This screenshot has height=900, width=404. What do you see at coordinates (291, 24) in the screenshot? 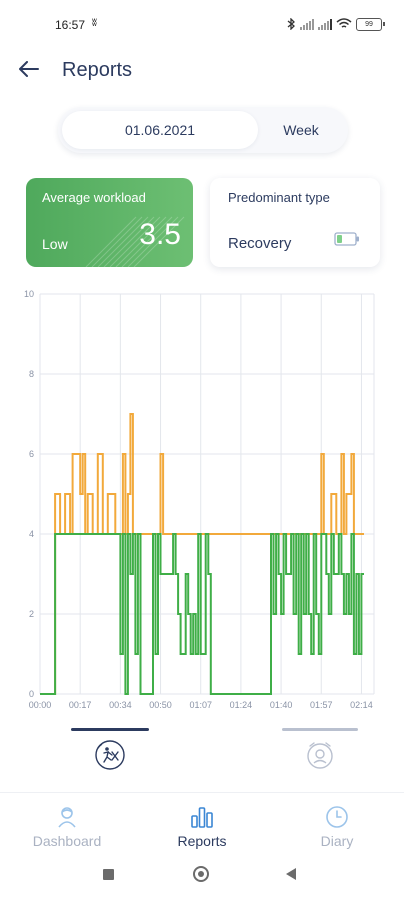
I see `bluetooth-icon` at bounding box center [291, 24].